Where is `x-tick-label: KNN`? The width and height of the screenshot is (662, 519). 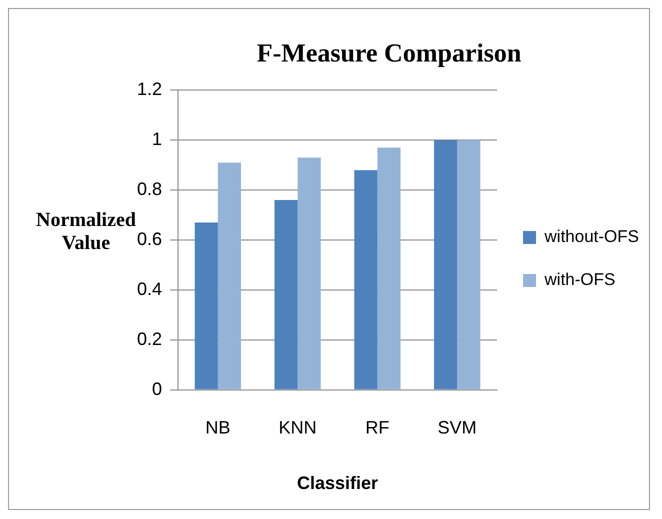
x-tick-label: KNN is located at coordinates (297, 428).